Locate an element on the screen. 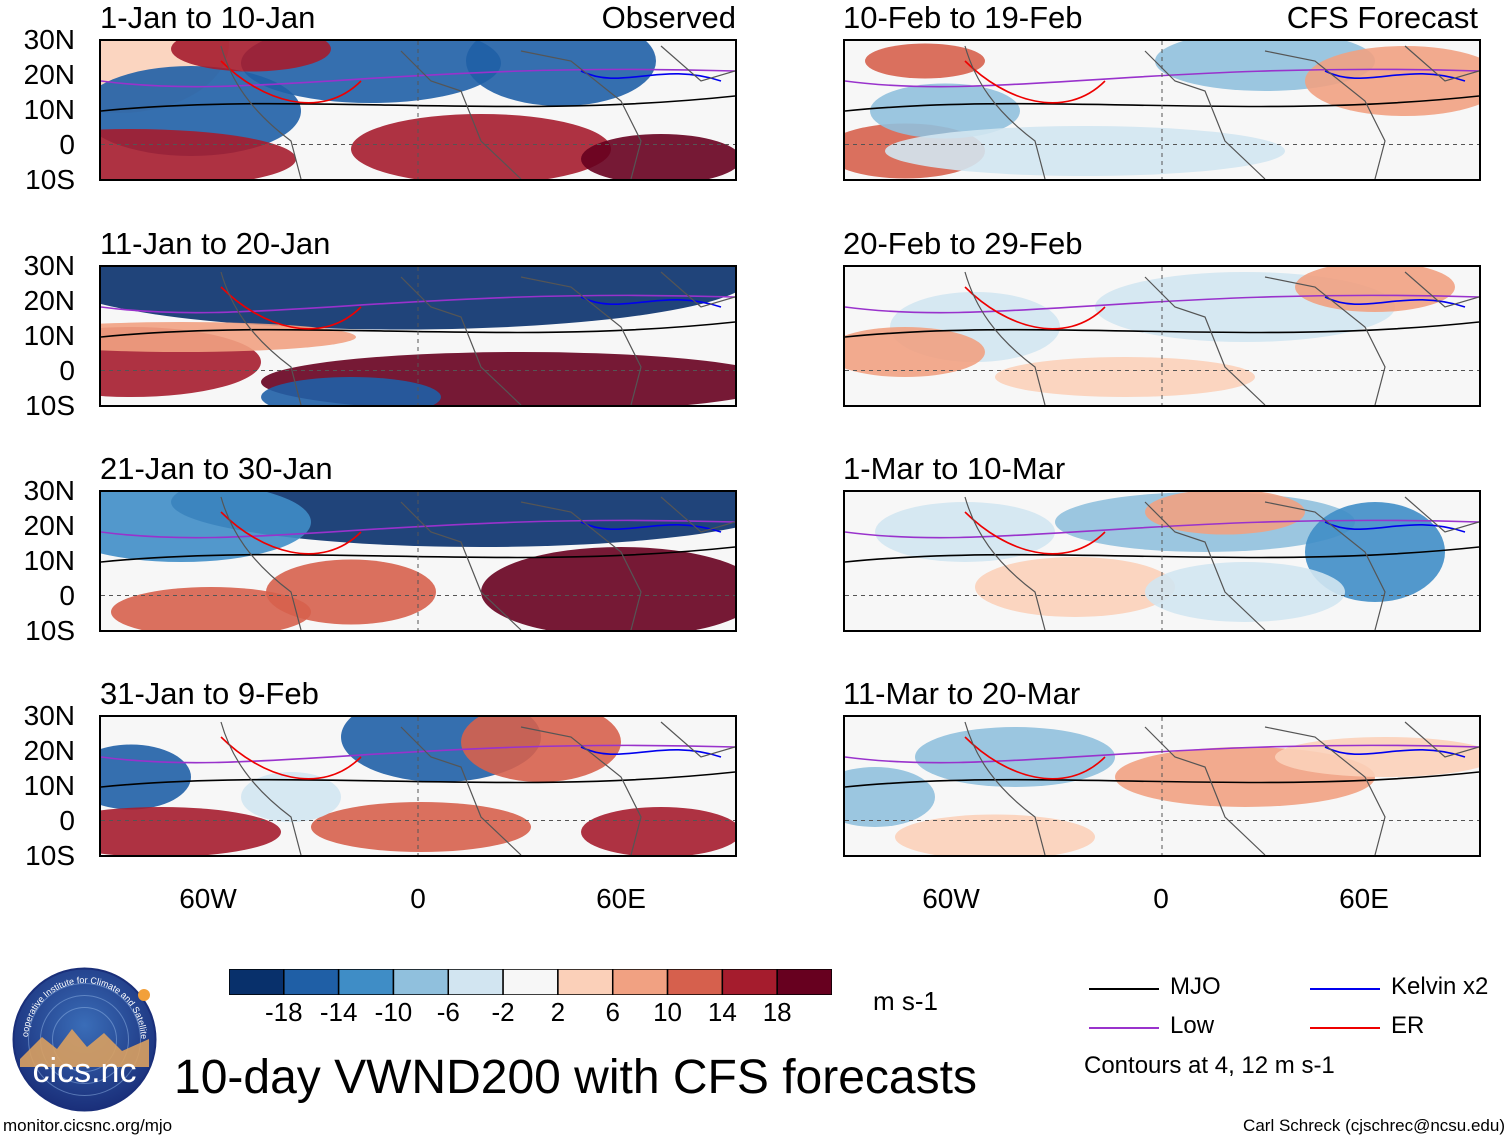 The image size is (1510, 1142). y-tick-label: 30N is located at coordinates (49, 715).